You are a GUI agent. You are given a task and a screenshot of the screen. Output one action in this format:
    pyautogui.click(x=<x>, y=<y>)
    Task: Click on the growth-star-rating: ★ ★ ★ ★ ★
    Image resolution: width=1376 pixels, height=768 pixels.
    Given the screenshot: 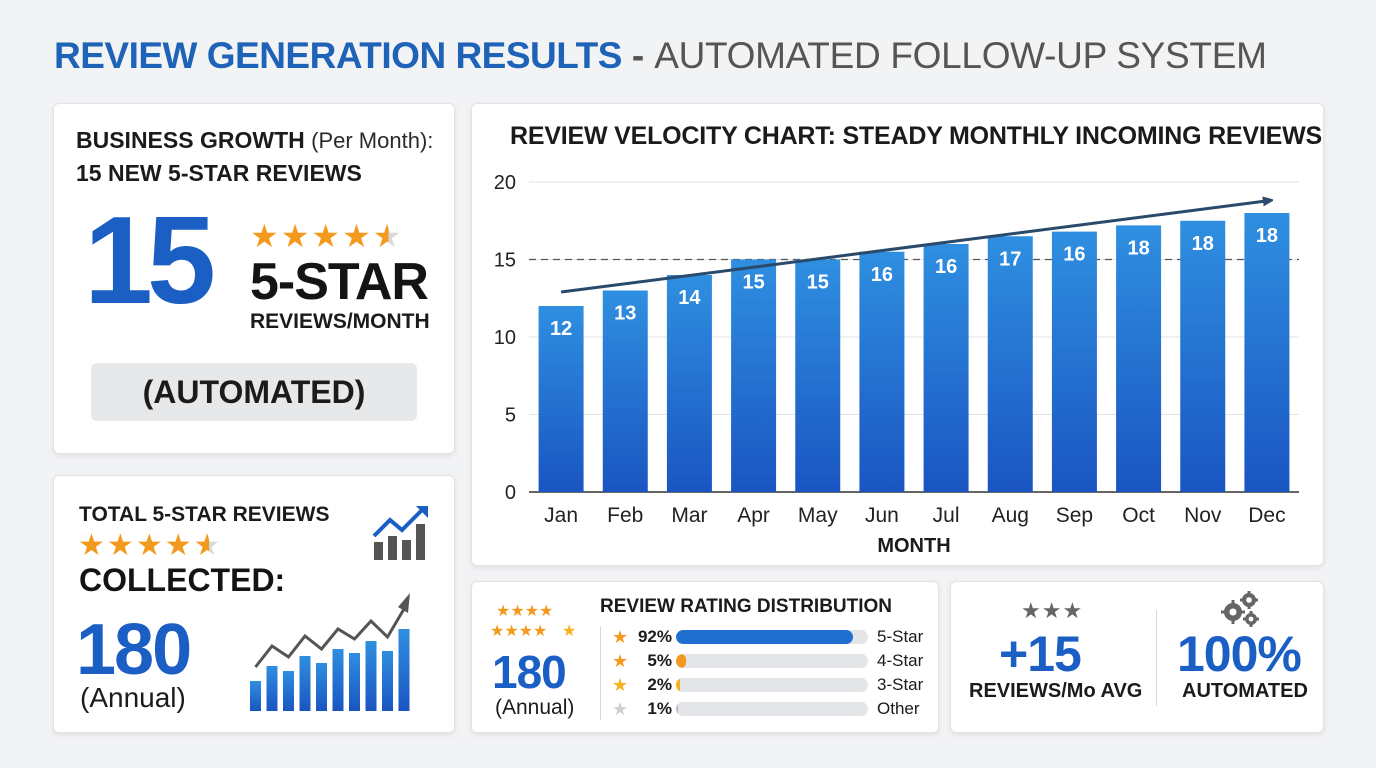 What is the action you would take?
    pyautogui.click(x=325, y=236)
    